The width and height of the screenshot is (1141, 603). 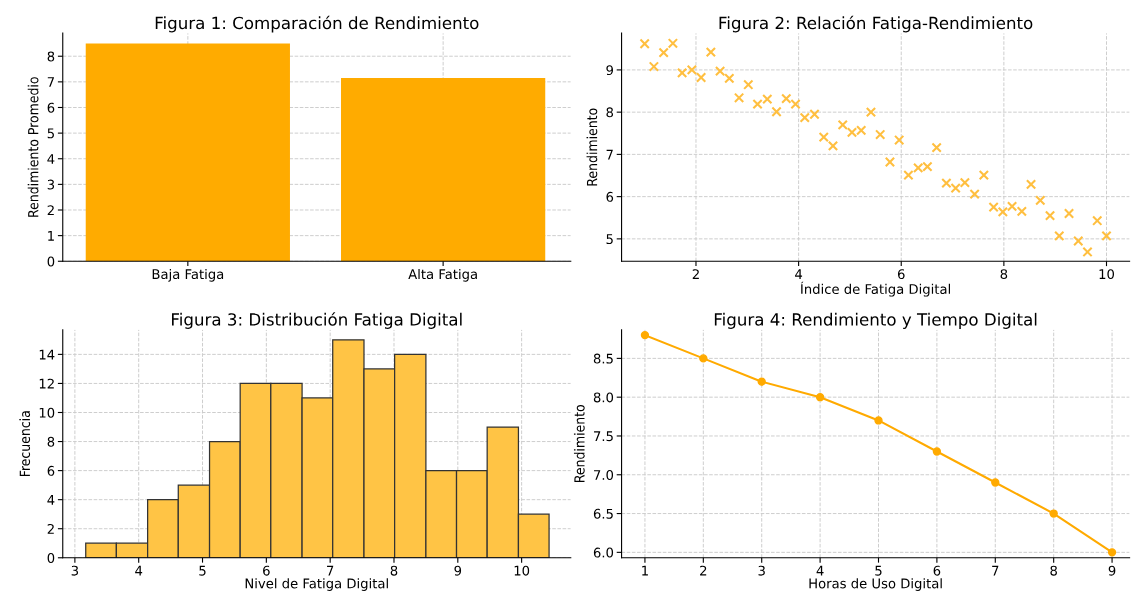 What do you see at coordinates (51, 184) in the screenshot?
I see `y-tick-label: 3` at bounding box center [51, 184].